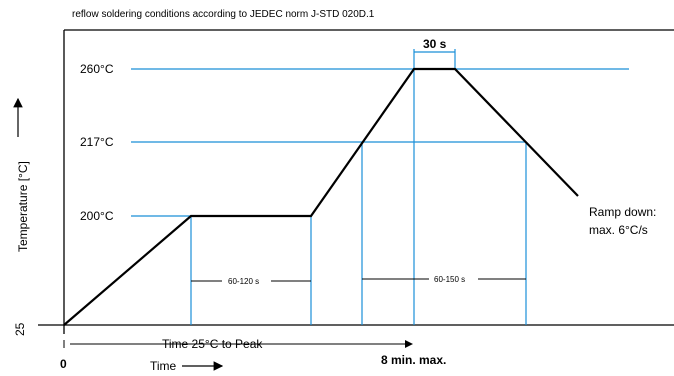 This screenshot has height=376, width=674. What do you see at coordinates (20, 329) in the screenshot?
I see `temp-label-25: 25` at bounding box center [20, 329].